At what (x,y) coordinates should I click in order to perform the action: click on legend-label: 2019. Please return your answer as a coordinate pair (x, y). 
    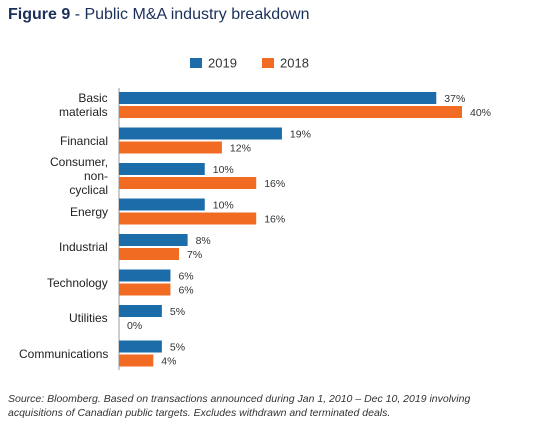
    Looking at the image, I should click on (222, 62).